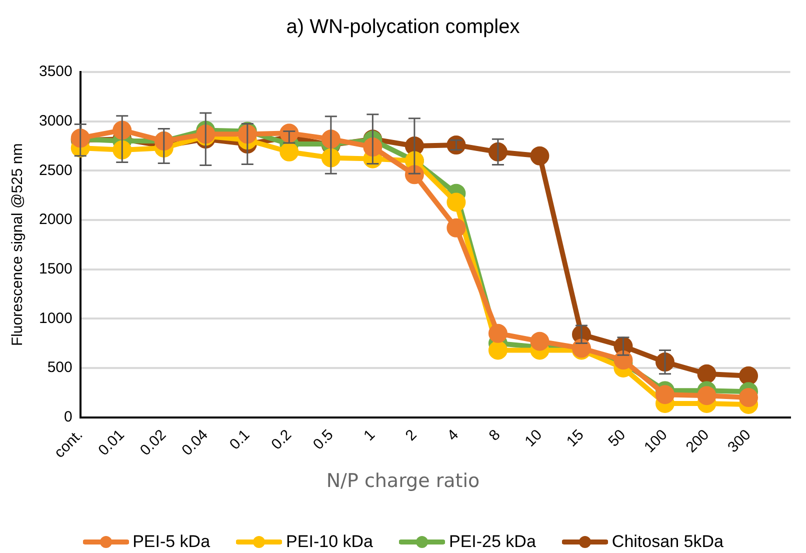  Describe the element at coordinates (59, 367) in the screenshot. I see `y-tick-label: 500` at that location.